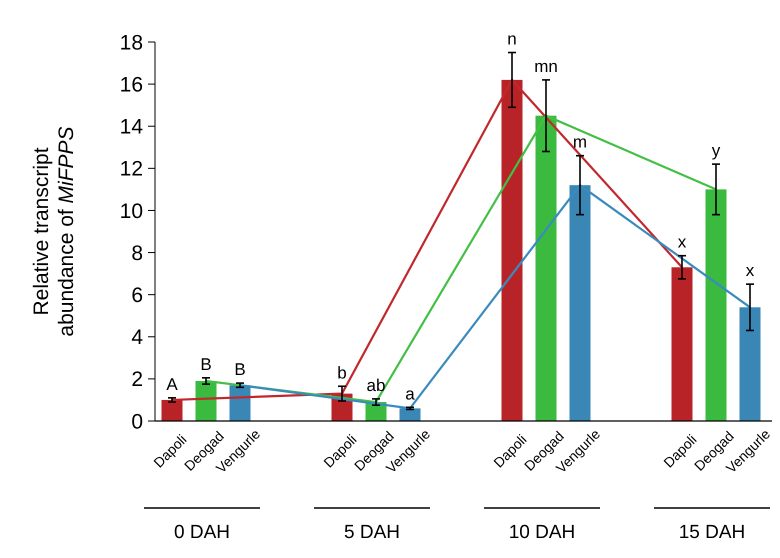 This screenshot has width=780, height=558. What do you see at coordinates (542, 532) in the screenshot?
I see `text: 10 DAH` at bounding box center [542, 532].